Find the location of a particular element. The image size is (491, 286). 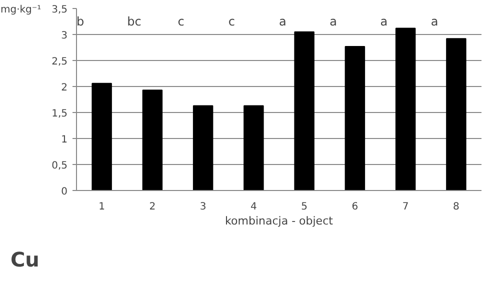

annotation: bc is located at coordinates (134, 21).